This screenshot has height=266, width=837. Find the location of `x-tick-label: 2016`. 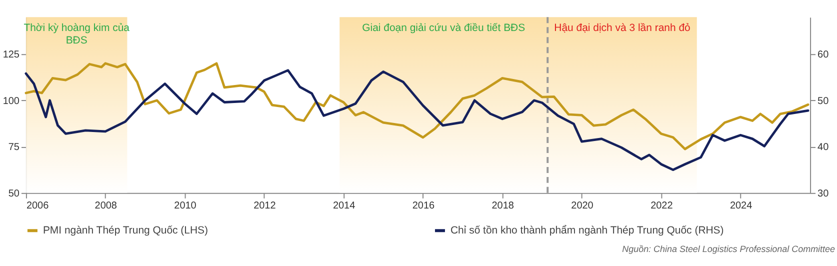

x-tick-label: 2016 is located at coordinates (423, 206).